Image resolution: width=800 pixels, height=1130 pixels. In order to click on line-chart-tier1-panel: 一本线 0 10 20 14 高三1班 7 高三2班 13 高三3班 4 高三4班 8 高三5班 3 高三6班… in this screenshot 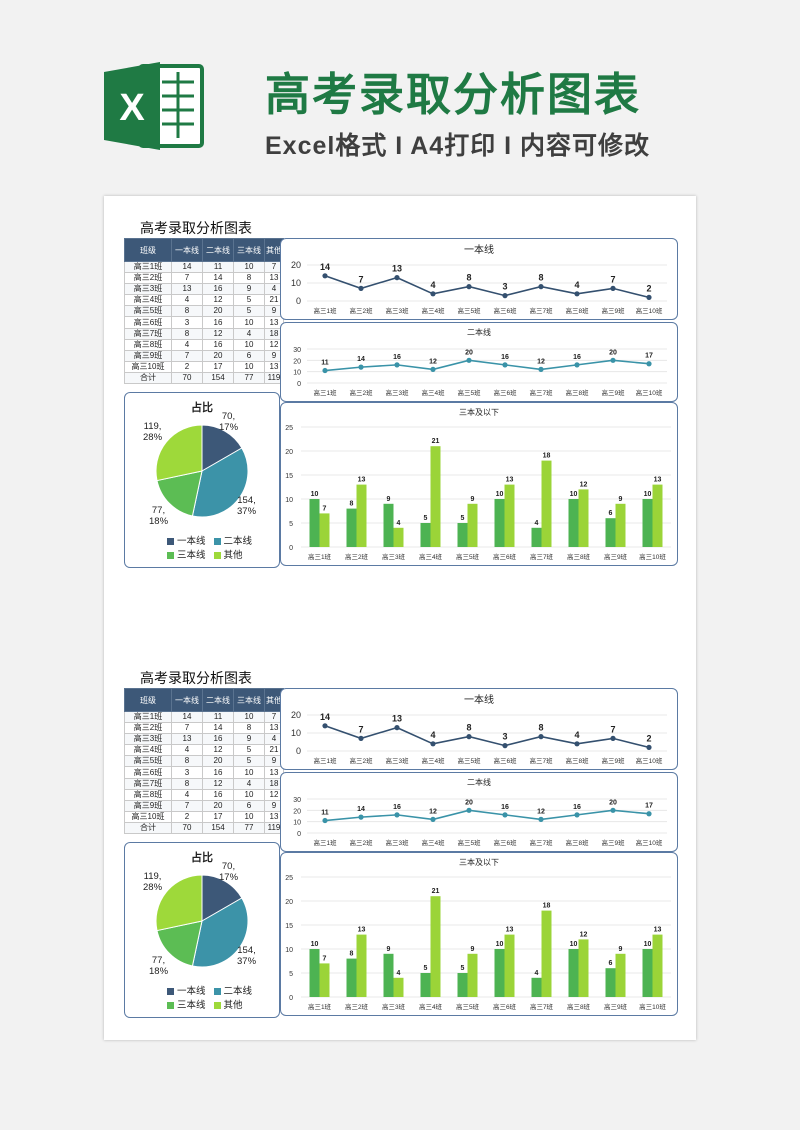, I will do `click(479, 729)`.